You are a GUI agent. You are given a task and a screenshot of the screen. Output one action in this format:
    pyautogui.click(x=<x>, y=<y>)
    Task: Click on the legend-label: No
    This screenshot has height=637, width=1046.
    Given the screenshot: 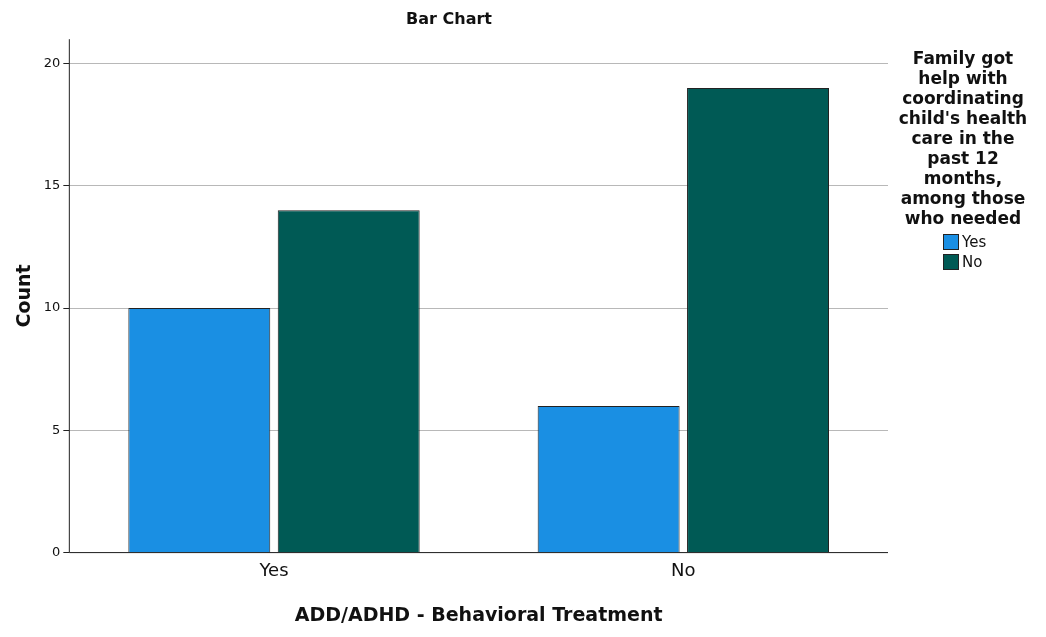 What is the action you would take?
    pyautogui.click(x=972, y=262)
    